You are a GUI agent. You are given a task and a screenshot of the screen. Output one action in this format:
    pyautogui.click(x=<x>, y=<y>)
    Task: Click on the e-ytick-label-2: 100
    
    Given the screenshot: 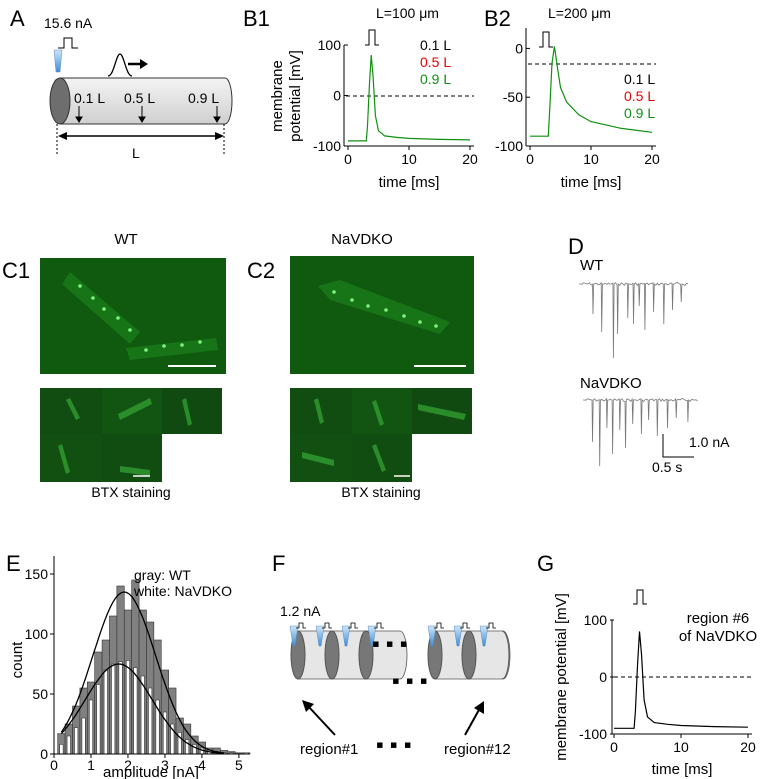 What is the action you would take?
    pyautogui.click(x=37, y=634)
    